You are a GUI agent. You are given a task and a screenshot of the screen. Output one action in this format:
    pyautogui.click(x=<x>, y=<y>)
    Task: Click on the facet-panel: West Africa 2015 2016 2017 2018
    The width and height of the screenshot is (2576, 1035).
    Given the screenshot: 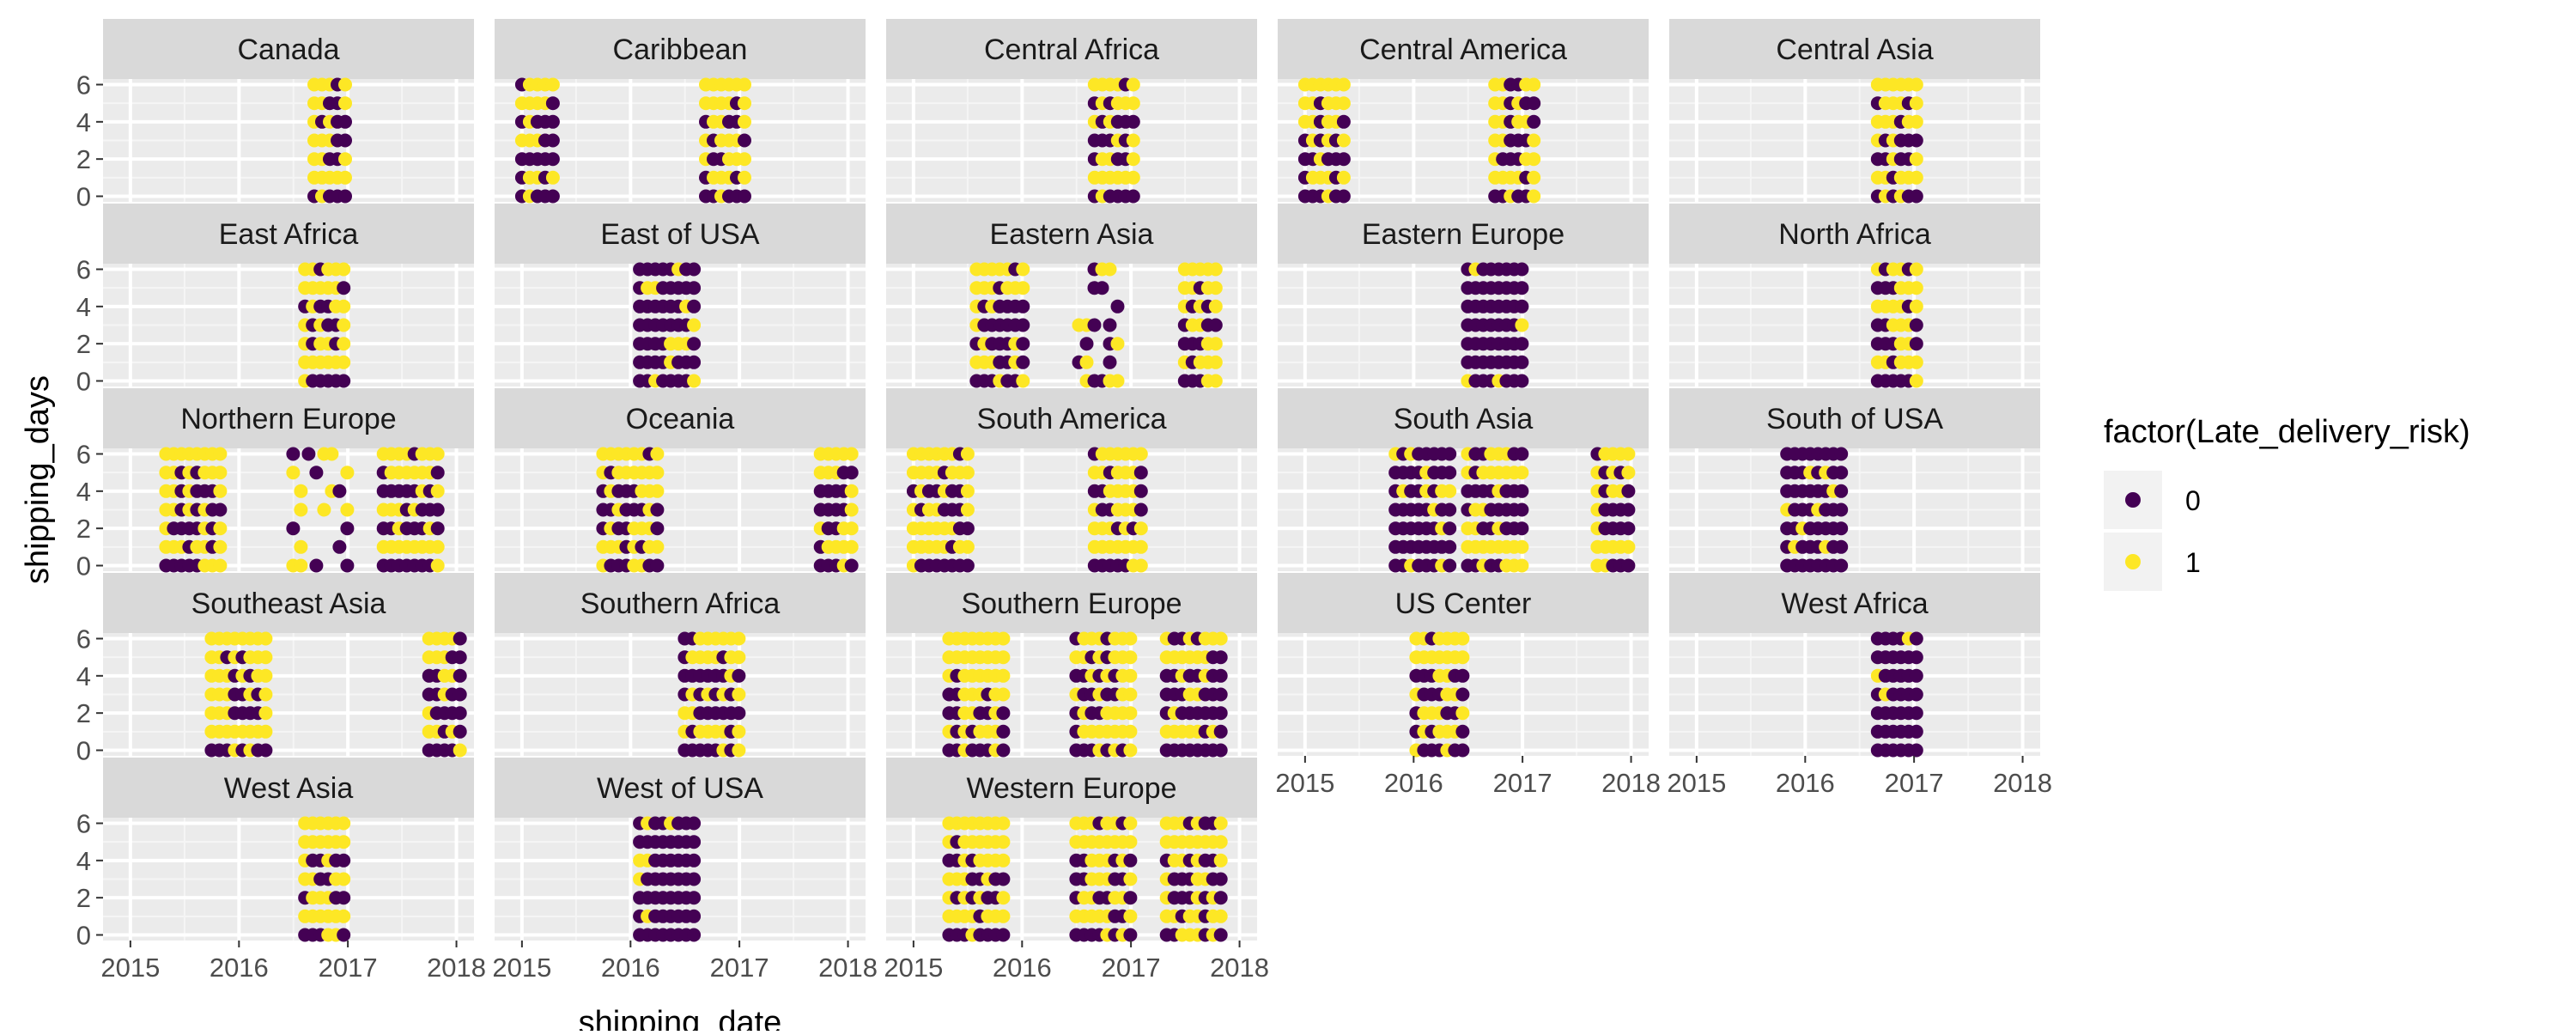 What is the action you would take?
    pyautogui.click(x=1859, y=685)
    